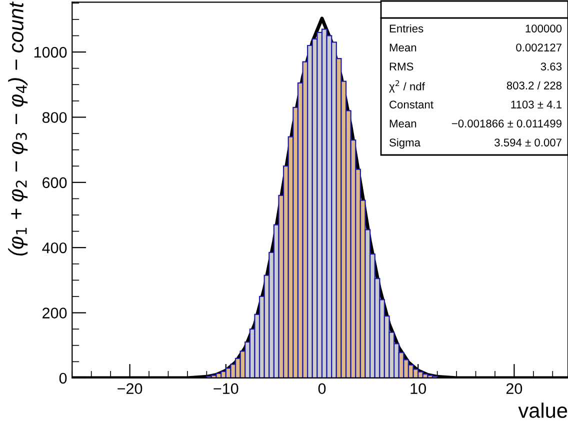 The image size is (568, 430). What do you see at coordinates (528, 142) in the screenshot?
I see `annotation: 3.594 ± 0.007` at bounding box center [528, 142].